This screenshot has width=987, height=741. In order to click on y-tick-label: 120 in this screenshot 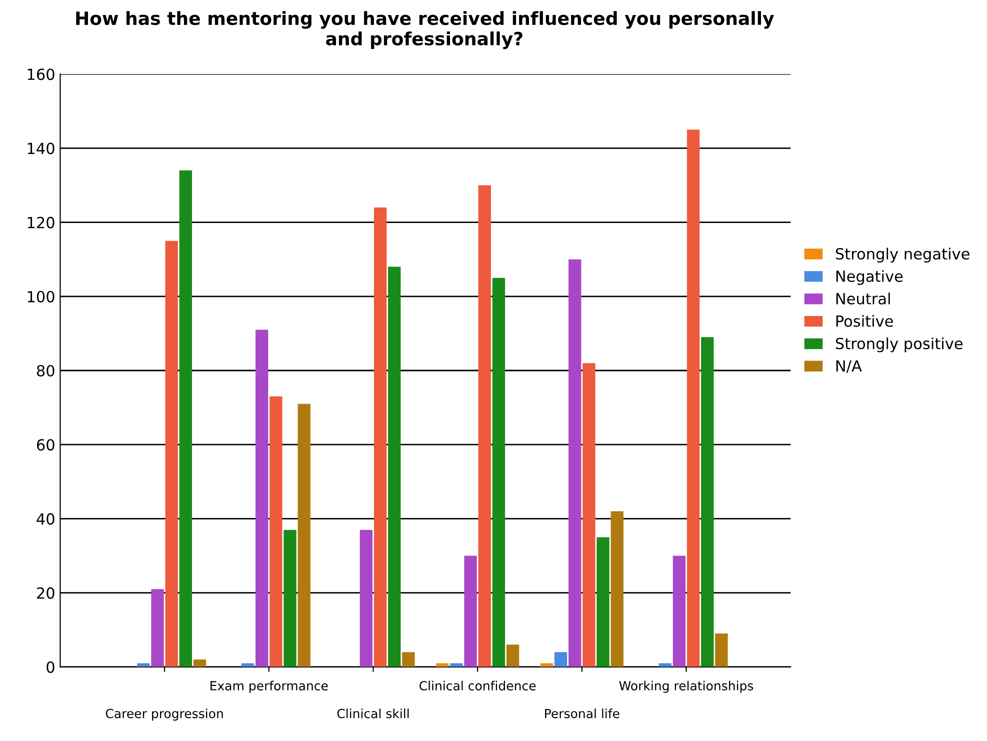, I will do `click(41, 222)`.